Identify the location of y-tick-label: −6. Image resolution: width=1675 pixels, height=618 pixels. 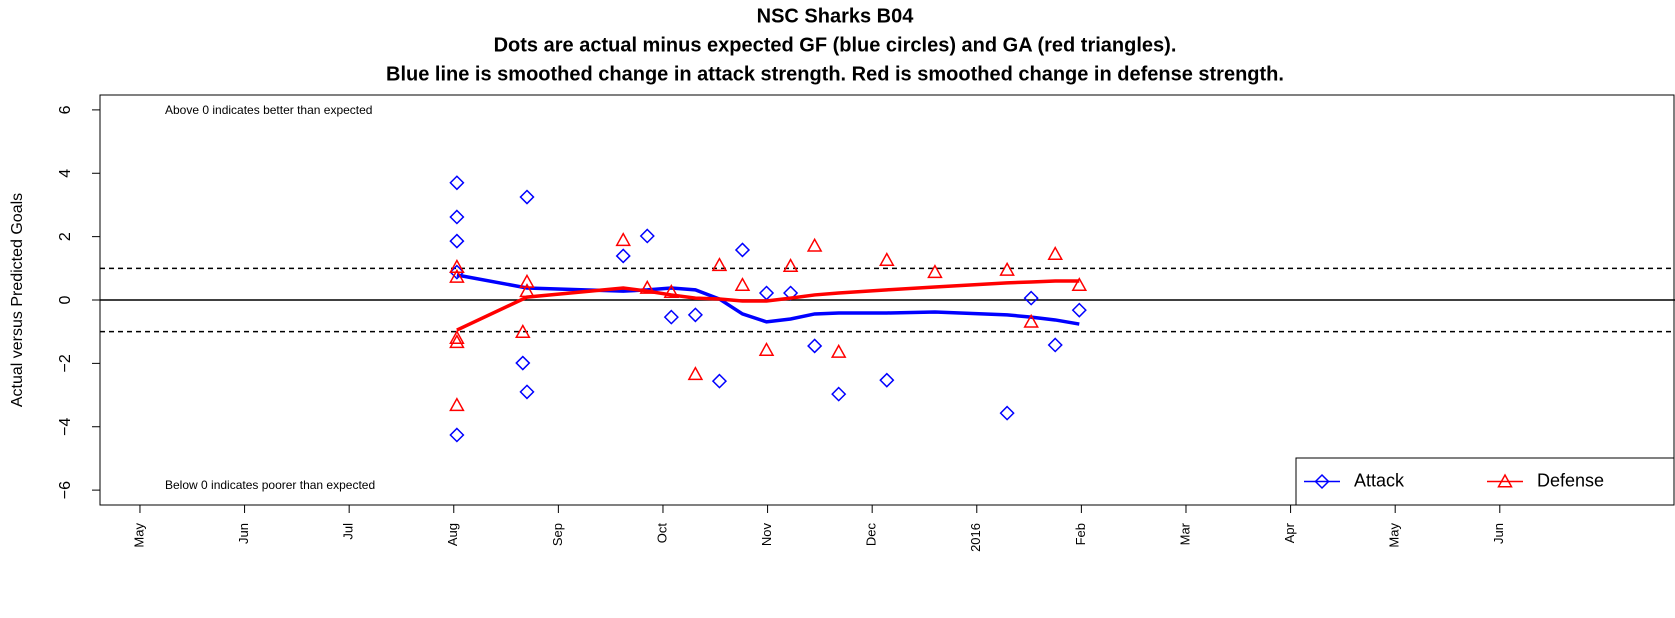
(65, 490).